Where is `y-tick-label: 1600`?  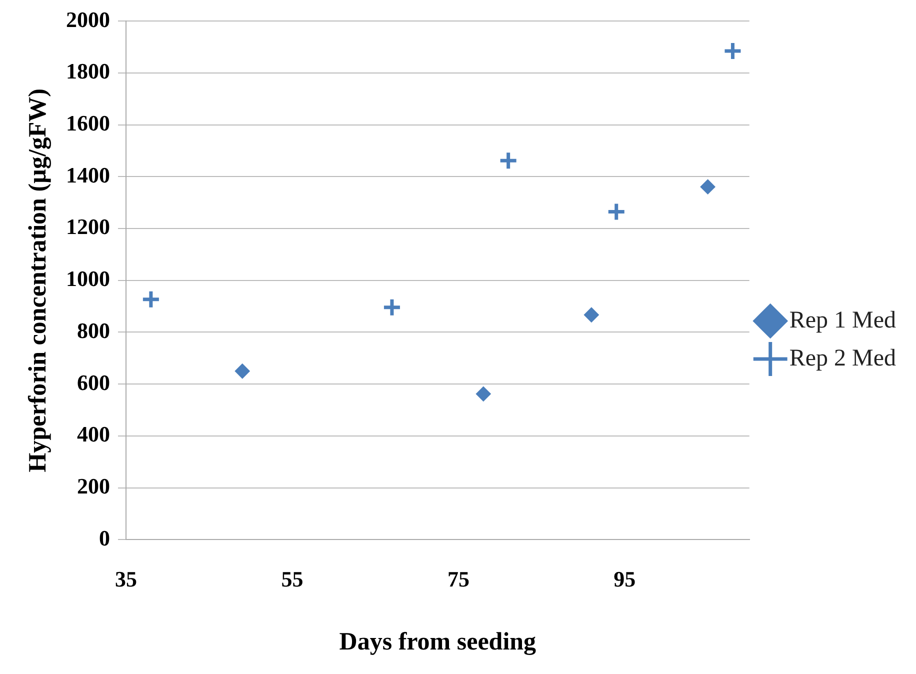 y-tick-label: 1600 is located at coordinates (88, 123).